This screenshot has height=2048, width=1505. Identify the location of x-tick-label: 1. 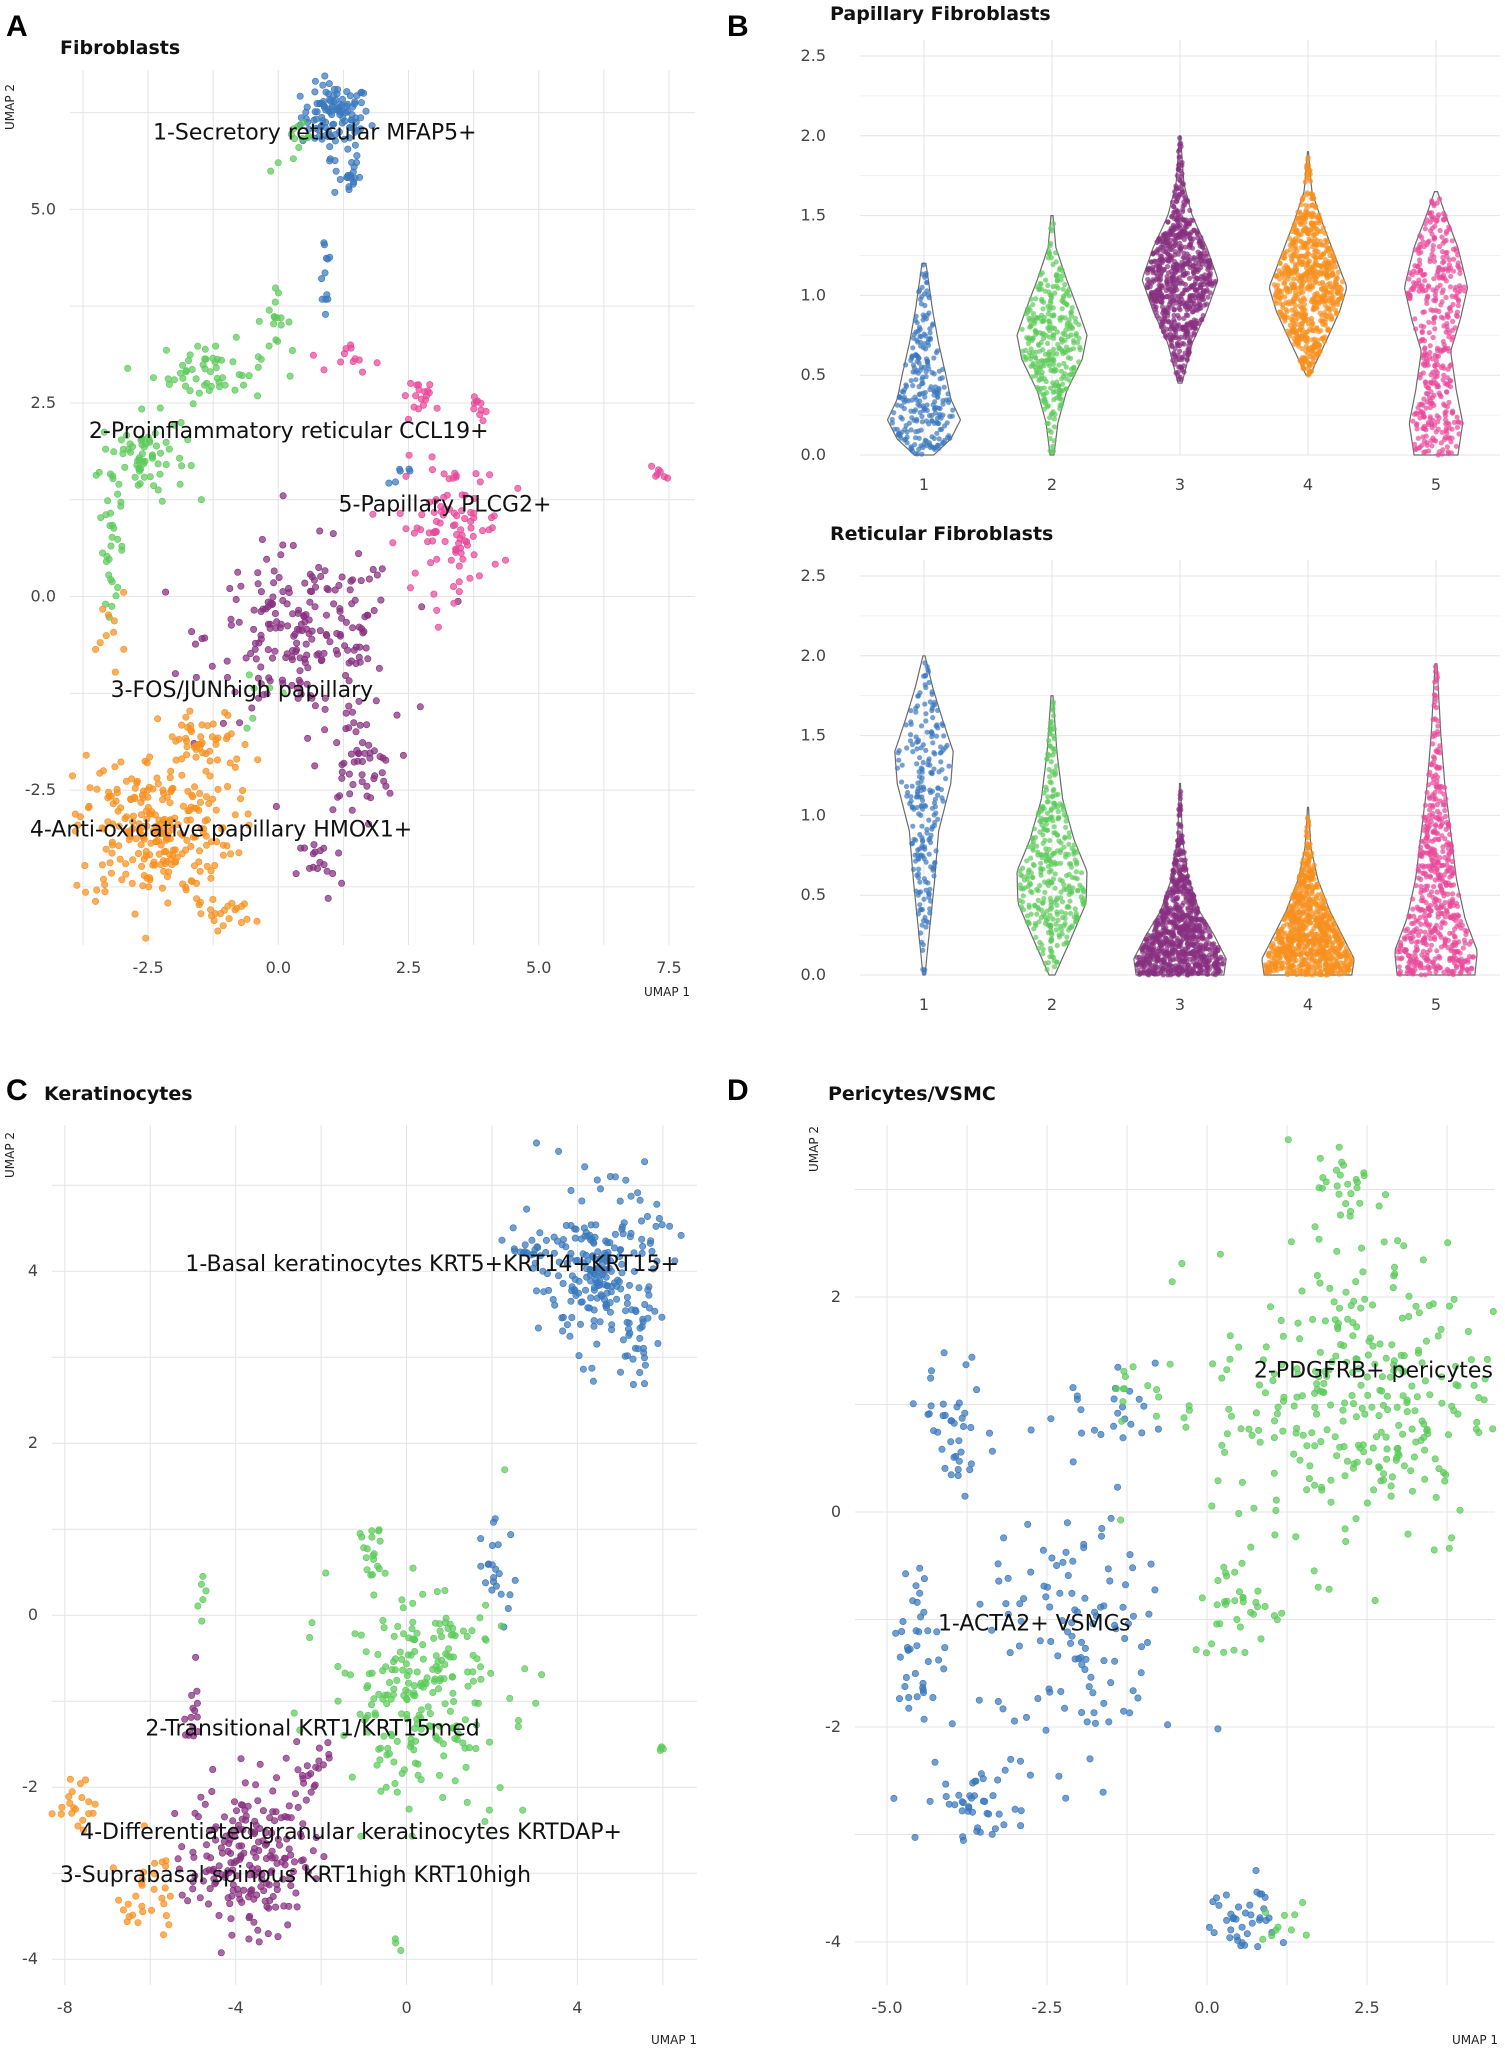
(924, 1004).